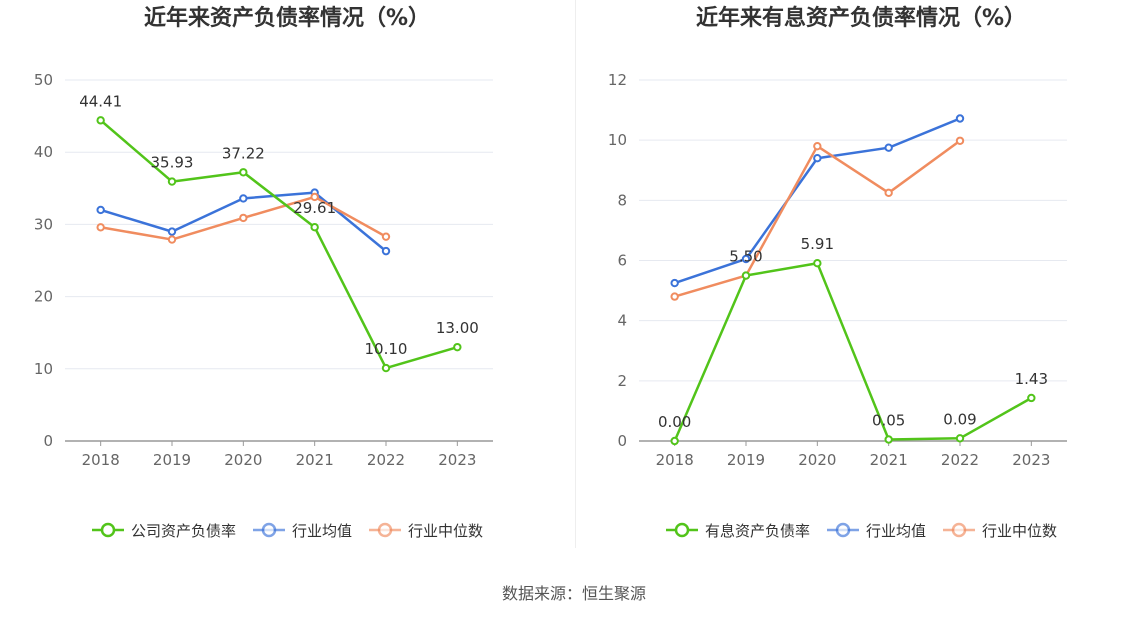 This screenshot has height=619, width=1148. I want to click on data-label: 0.05, so click(888, 420).